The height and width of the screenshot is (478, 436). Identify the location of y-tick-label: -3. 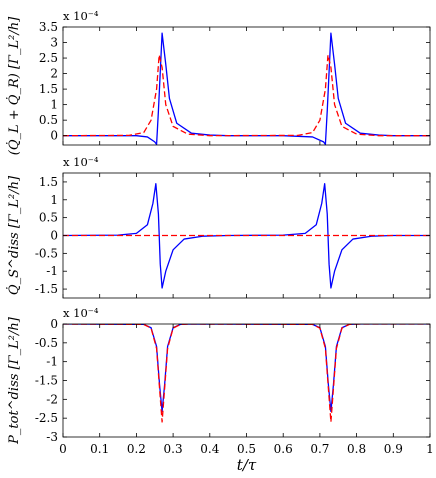
(52, 437).